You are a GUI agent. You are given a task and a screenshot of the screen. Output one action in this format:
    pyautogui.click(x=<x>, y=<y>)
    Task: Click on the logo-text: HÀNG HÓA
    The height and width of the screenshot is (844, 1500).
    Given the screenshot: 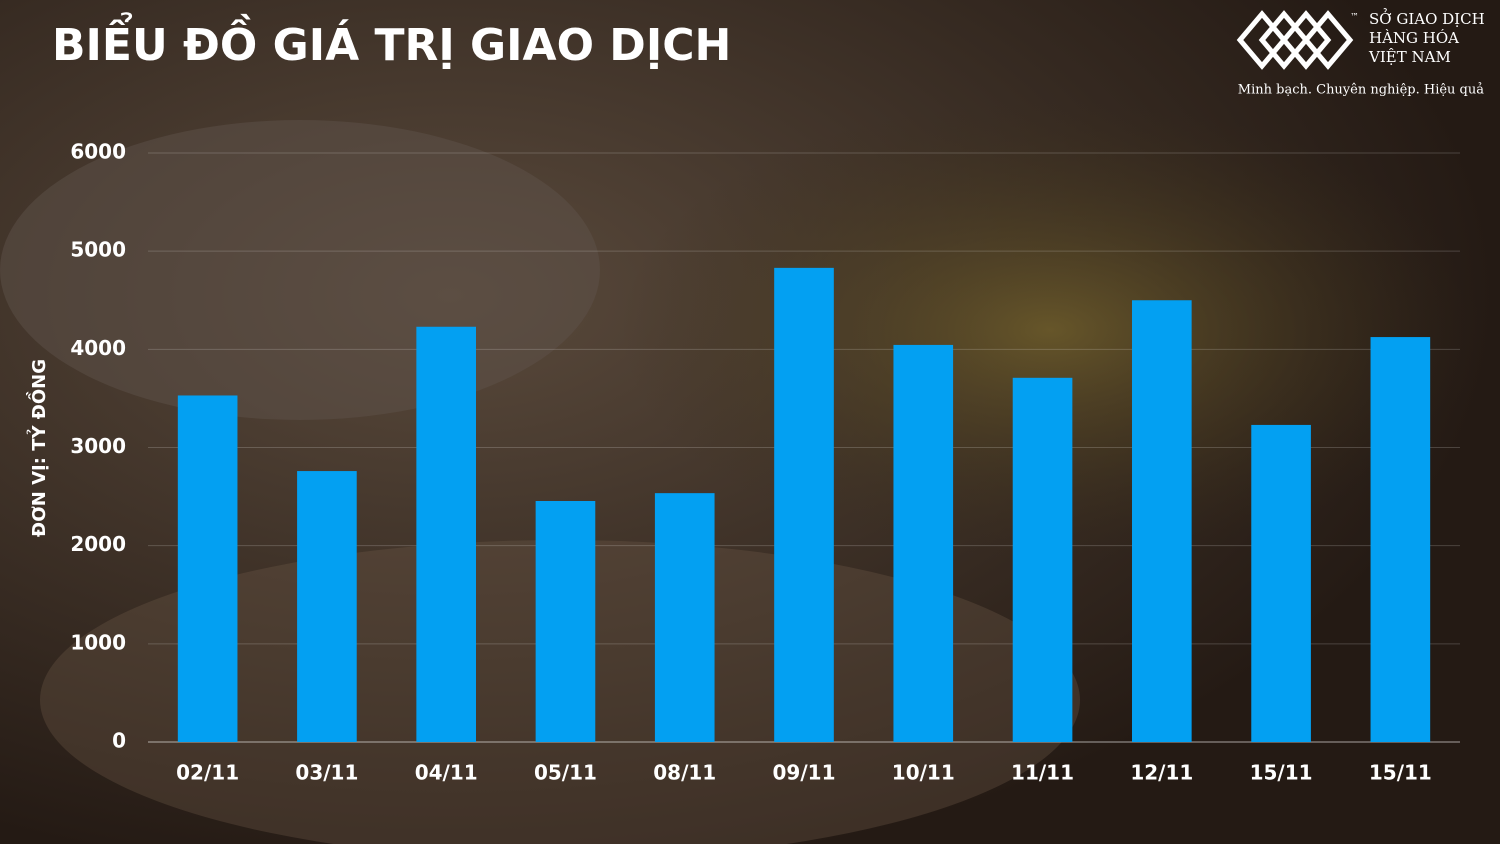 What is the action you would take?
    pyautogui.click(x=1414, y=38)
    